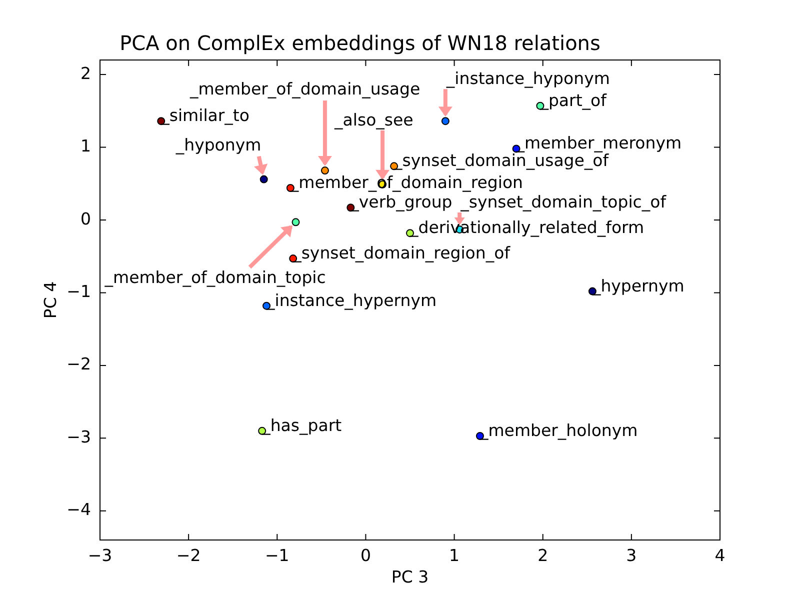  I want to click on y-tick-label: 0, so click(85, 218).